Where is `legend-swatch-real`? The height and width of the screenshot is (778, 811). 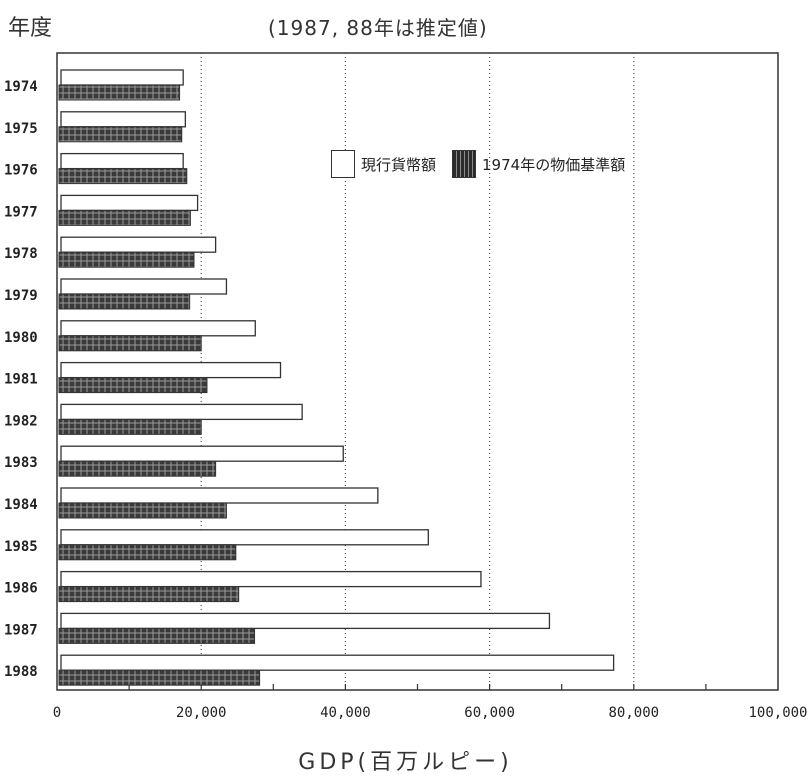
legend-swatch-real is located at coordinates (464, 164).